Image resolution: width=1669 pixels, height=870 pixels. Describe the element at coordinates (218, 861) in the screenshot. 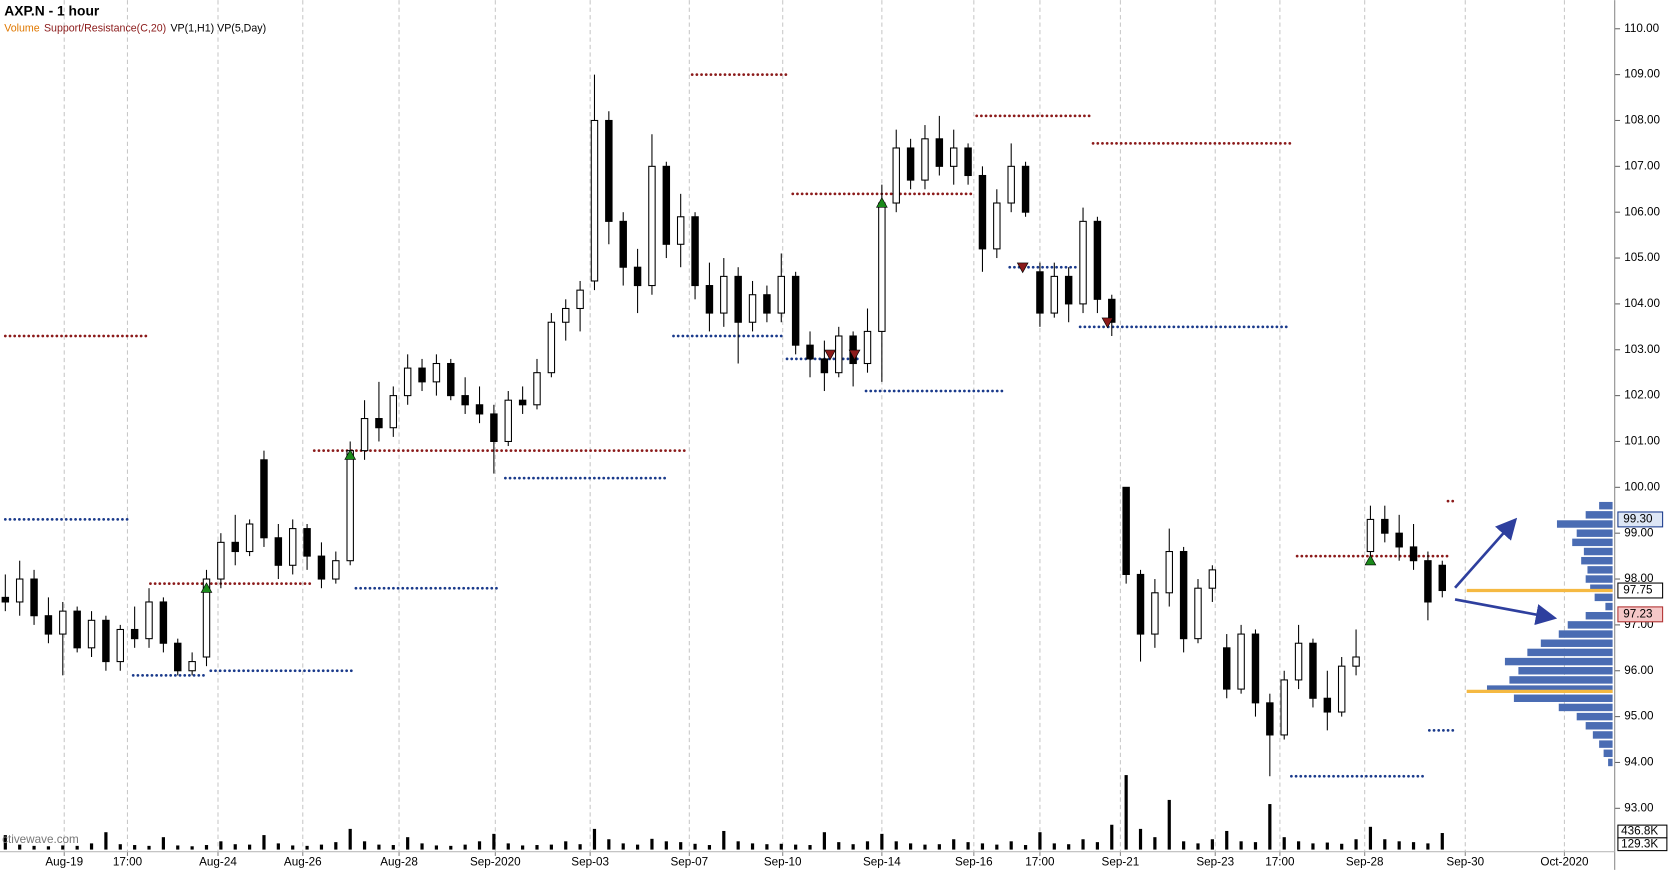

I see `x-tick-label: Aug-24` at that location.